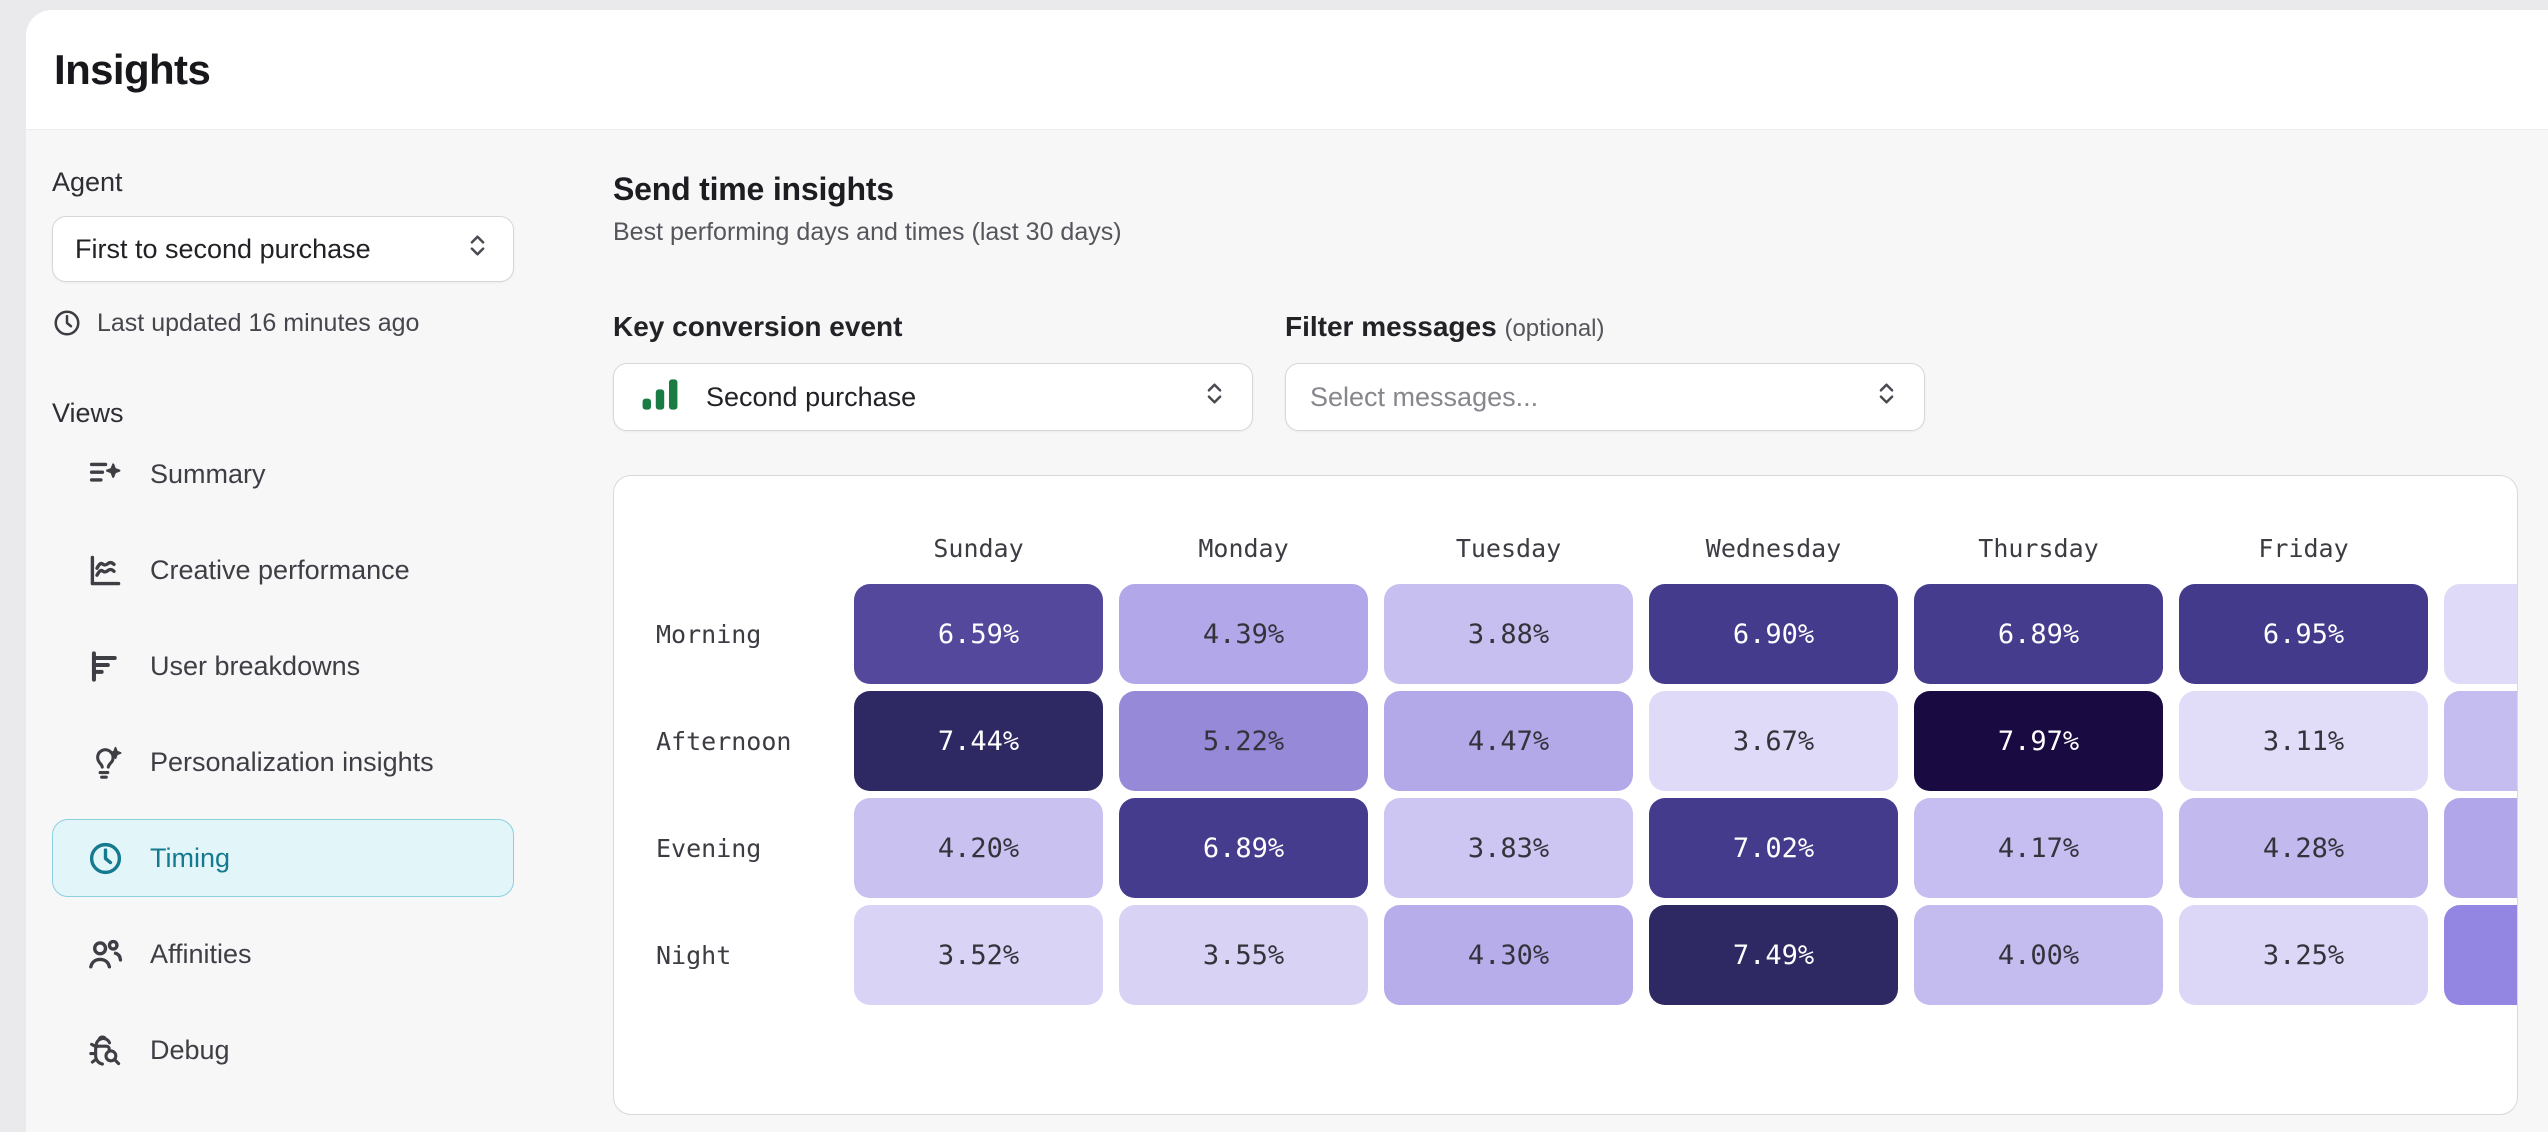 The height and width of the screenshot is (1132, 2548). Describe the element at coordinates (978, 955) in the screenshot. I see `heatmap-cell: 3.52%` at that location.